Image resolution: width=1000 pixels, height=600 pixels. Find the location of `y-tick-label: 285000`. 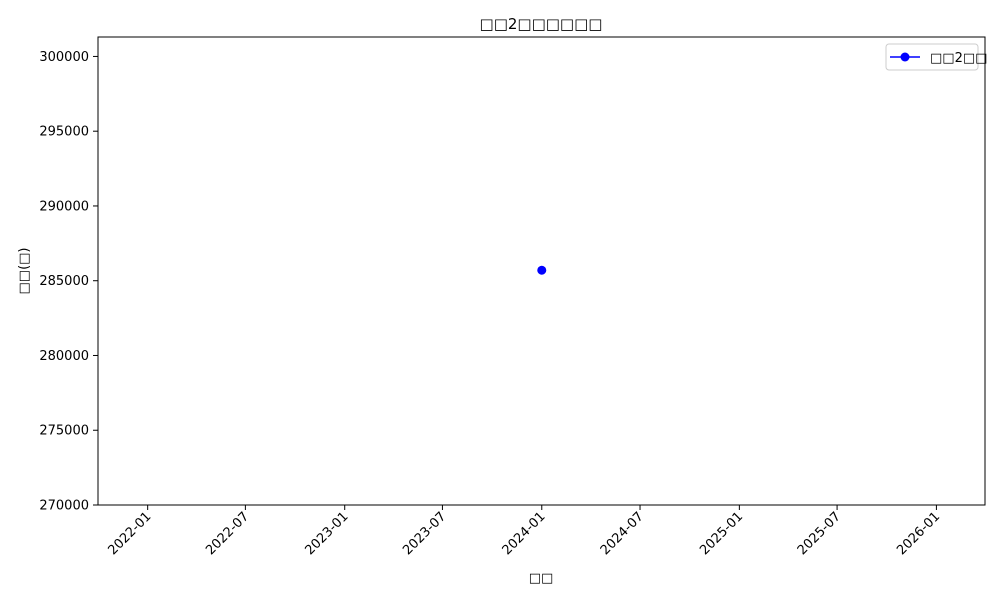

y-tick-label: 285000 is located at coordinates (64, 281).